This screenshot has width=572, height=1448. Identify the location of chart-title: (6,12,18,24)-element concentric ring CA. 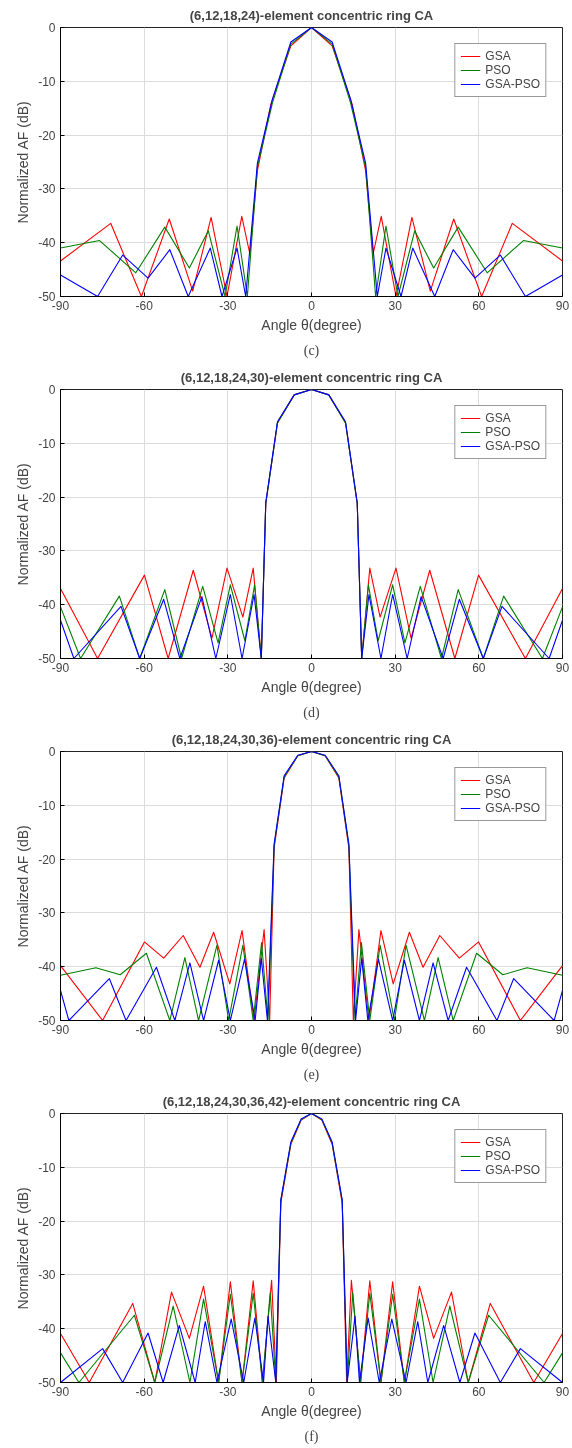
(311, 15).